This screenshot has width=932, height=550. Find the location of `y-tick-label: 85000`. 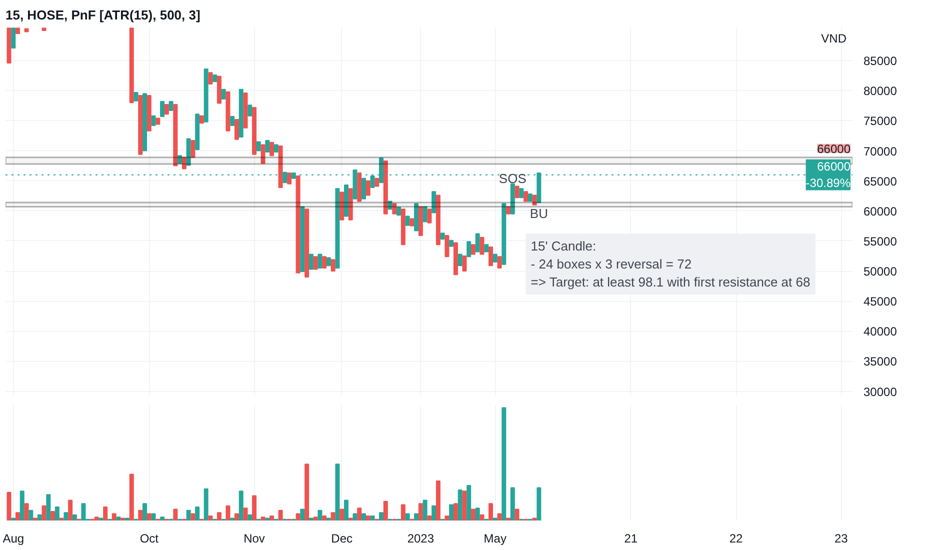

y-tick-label: 85000 is located at coordinates (881, 61).